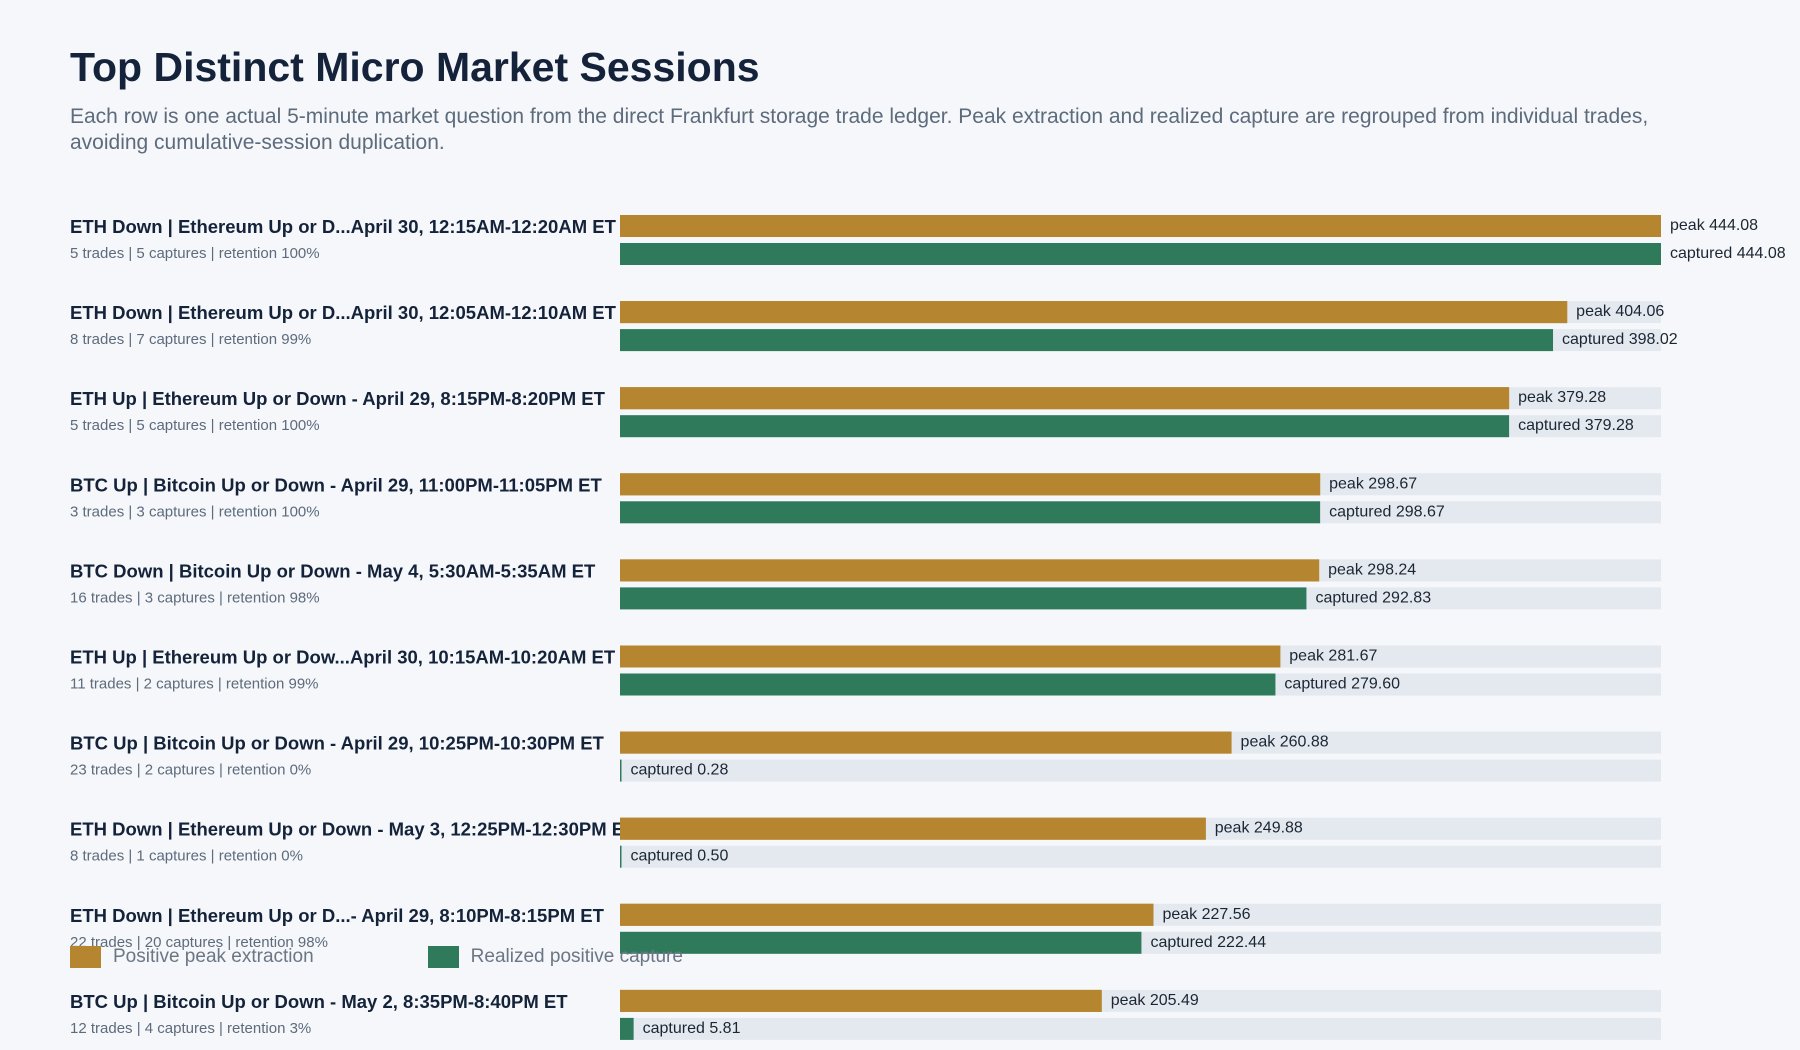 The width and height of the screenshot is (1800, 1050). What do you see at coordinates (1373, 597) in the screenshot?
I see `captured-value-label: captured 292.83` at bounding box center [1373, 597].